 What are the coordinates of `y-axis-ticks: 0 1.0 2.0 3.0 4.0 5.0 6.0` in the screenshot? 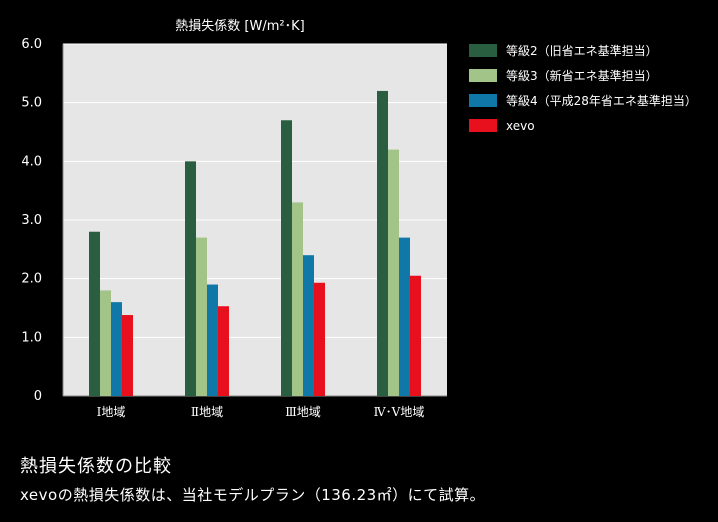 It's located at (31, 220).